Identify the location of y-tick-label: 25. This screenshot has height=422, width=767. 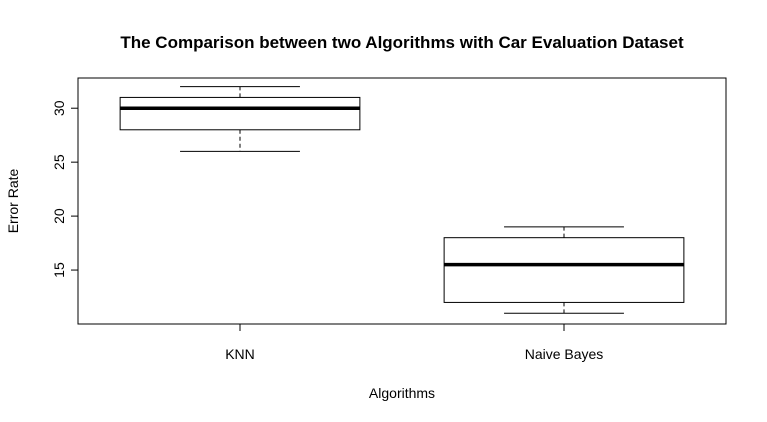
(59, 162).